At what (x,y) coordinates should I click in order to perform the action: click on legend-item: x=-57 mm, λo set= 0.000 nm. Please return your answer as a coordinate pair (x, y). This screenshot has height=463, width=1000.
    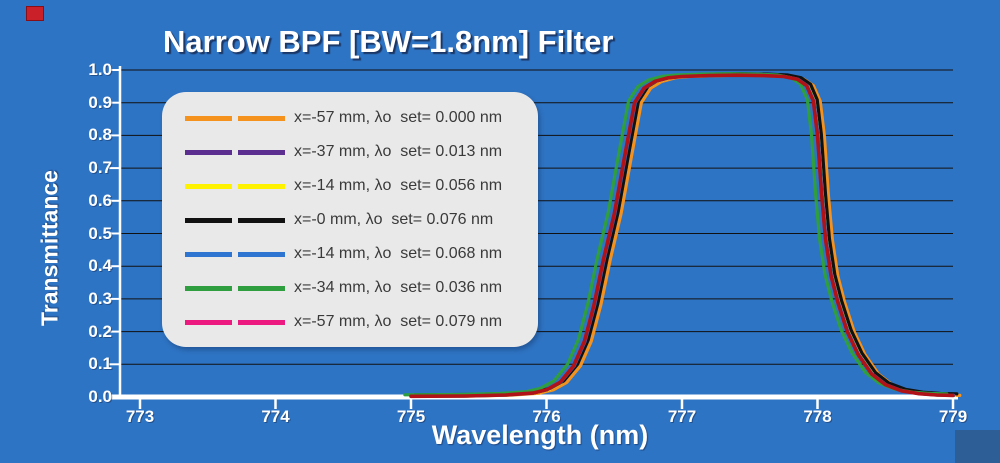
    Looking at the image, I should click on (350, 118).